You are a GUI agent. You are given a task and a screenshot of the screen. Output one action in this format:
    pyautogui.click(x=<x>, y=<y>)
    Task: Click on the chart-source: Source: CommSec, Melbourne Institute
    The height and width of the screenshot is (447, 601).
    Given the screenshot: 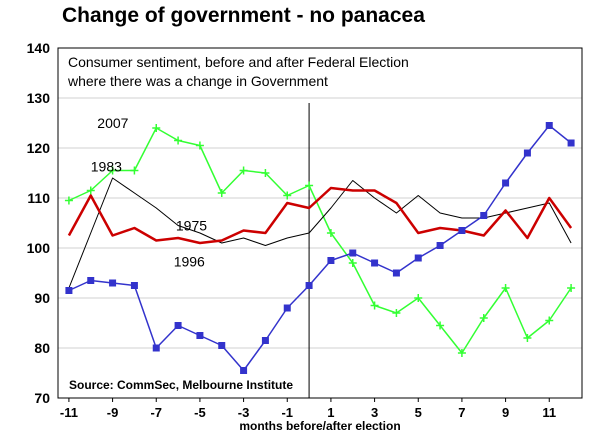 What is the action you would take?
    pyautogui.click(x=181, y=385)
    